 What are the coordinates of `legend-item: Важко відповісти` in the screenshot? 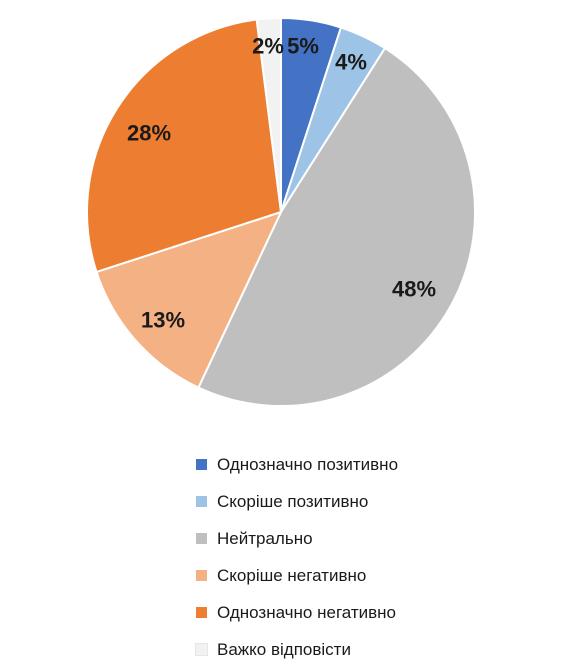 It's located at (296, 649).